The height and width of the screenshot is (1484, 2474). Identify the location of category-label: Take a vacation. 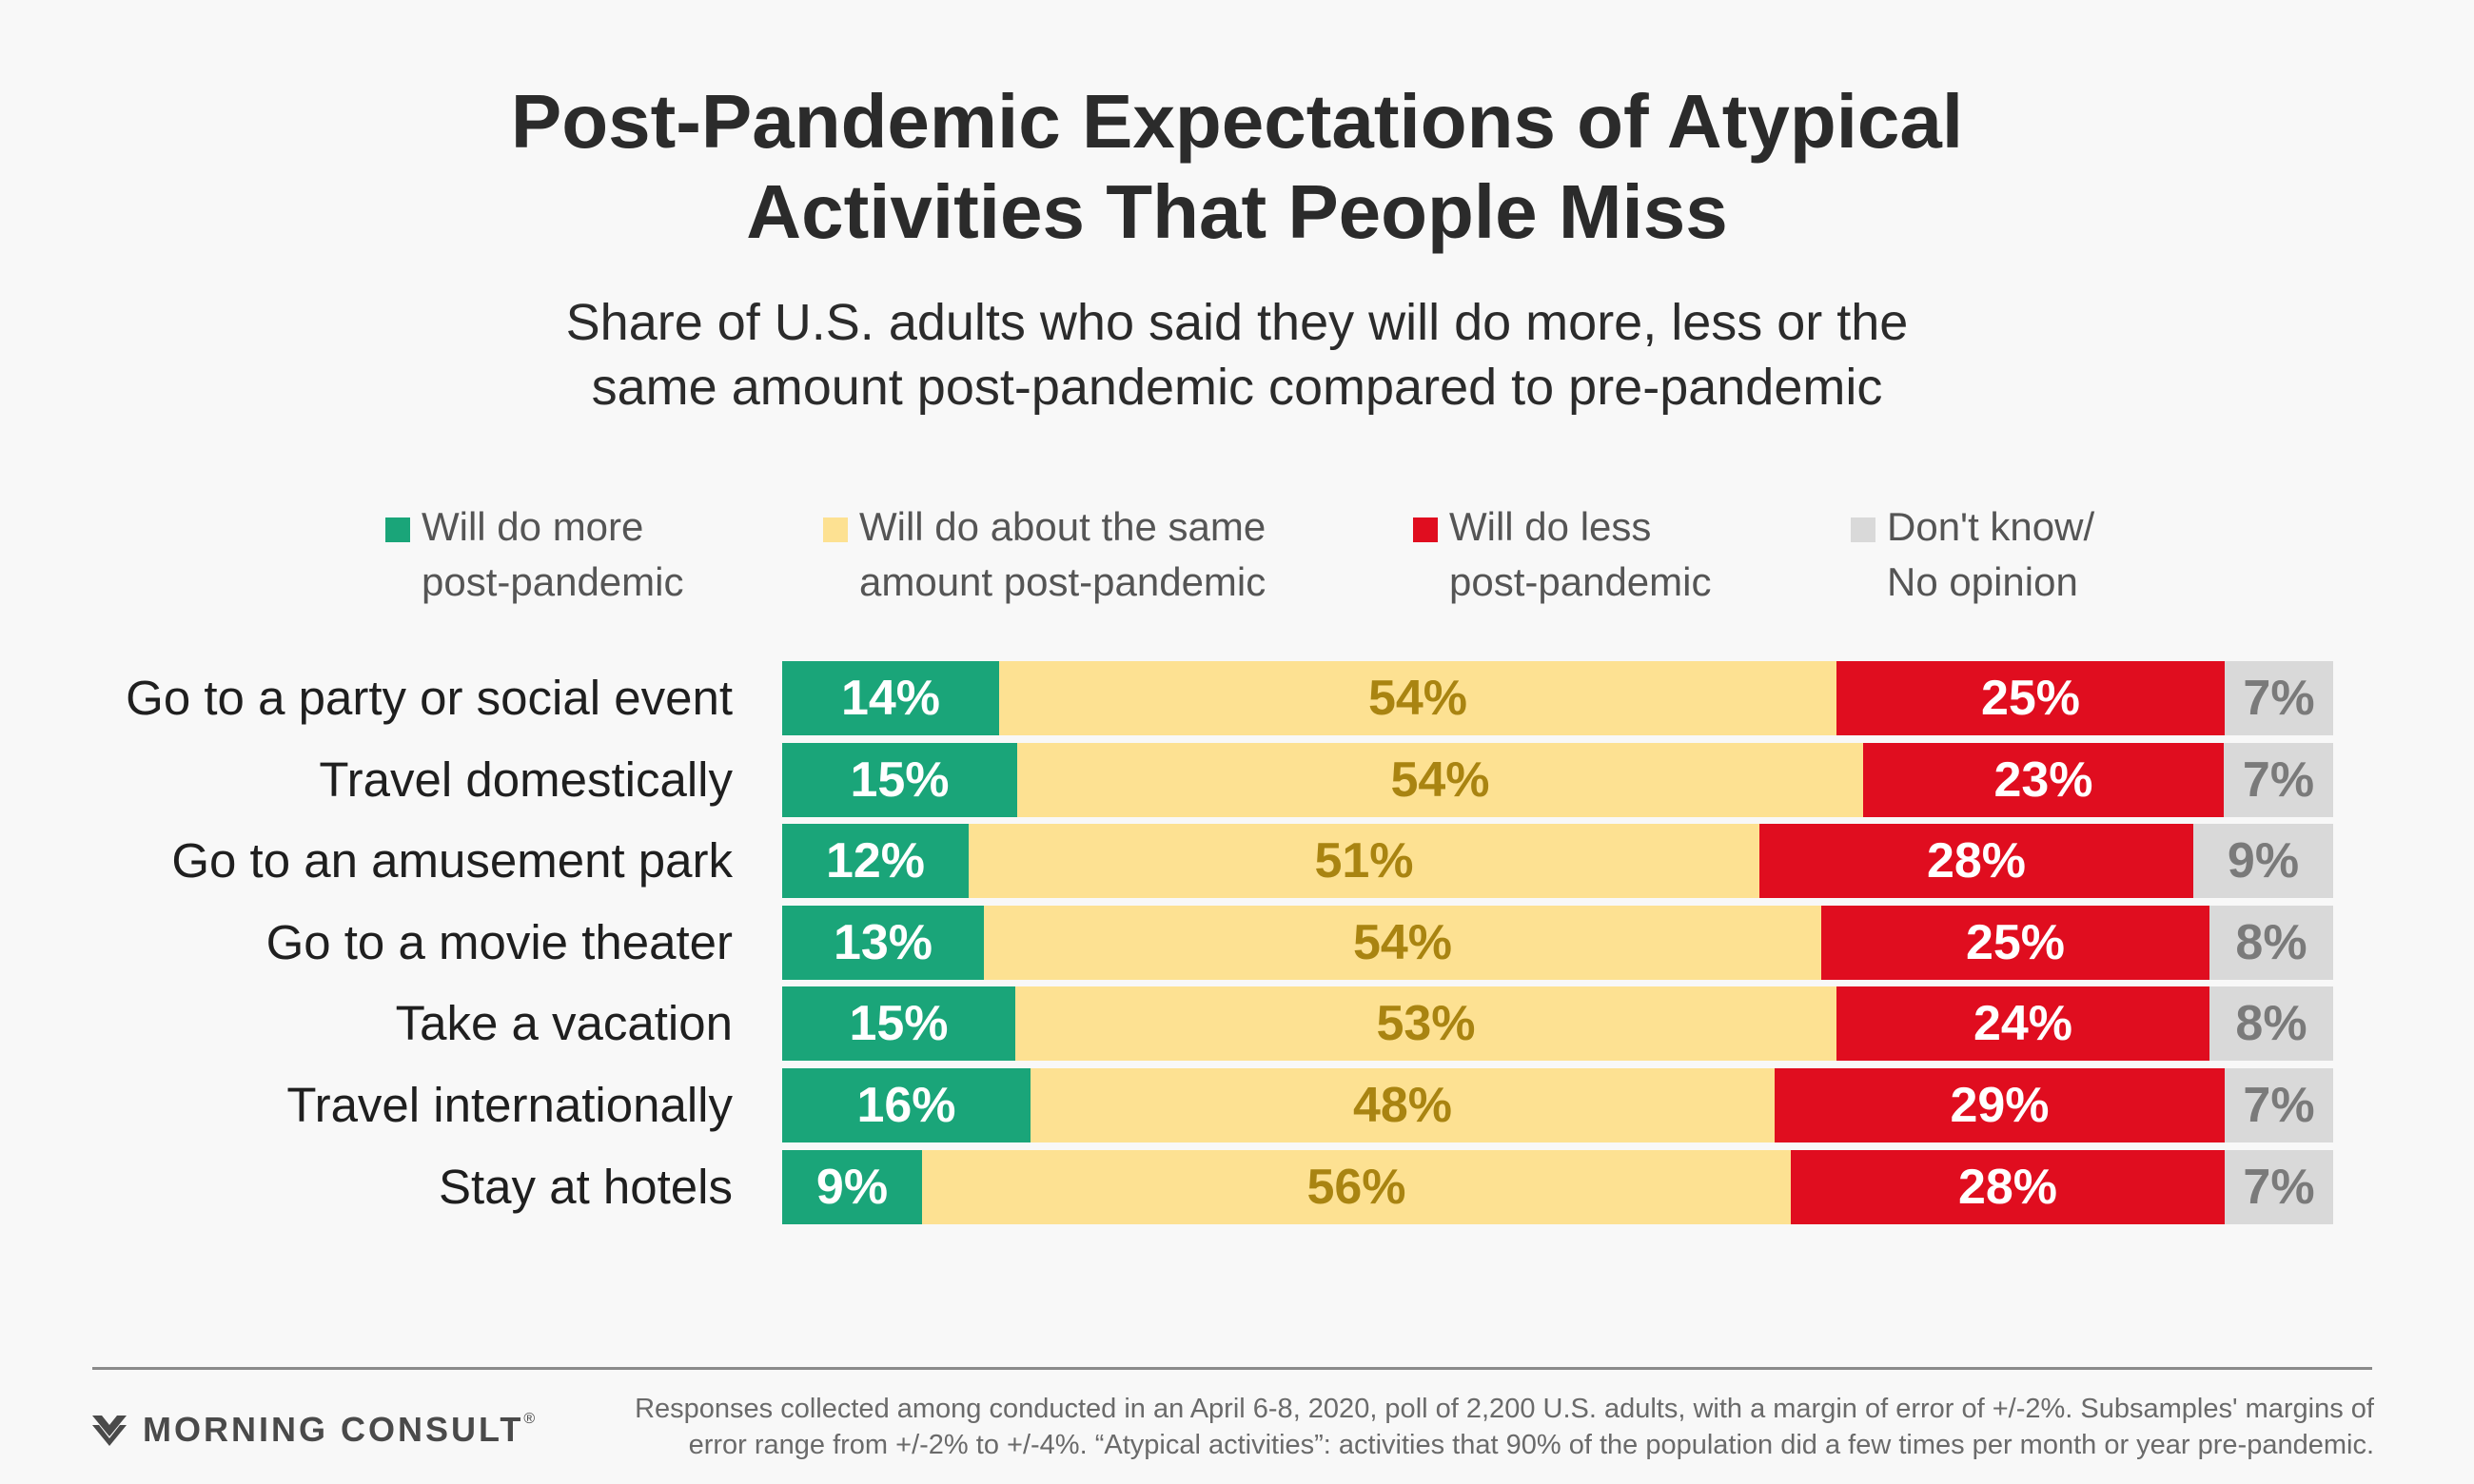
(564, 1023).